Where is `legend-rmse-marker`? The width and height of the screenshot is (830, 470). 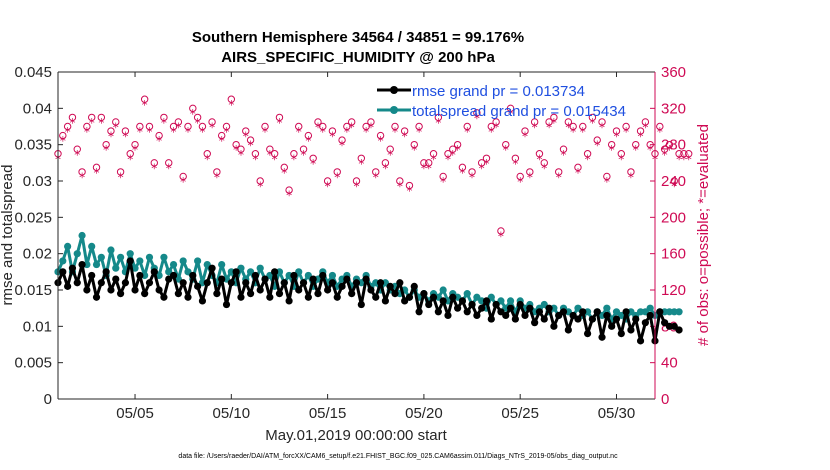 legend-rmse-marker is located at coordinates (394, 90).